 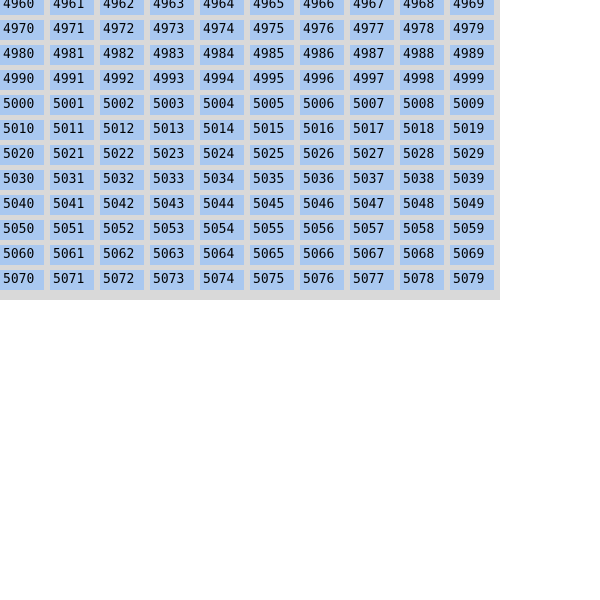 What do you see at coordinates (322, 105) in the screenshot?
I see `grid-cell: 5006` at bounding box center [322, 105].